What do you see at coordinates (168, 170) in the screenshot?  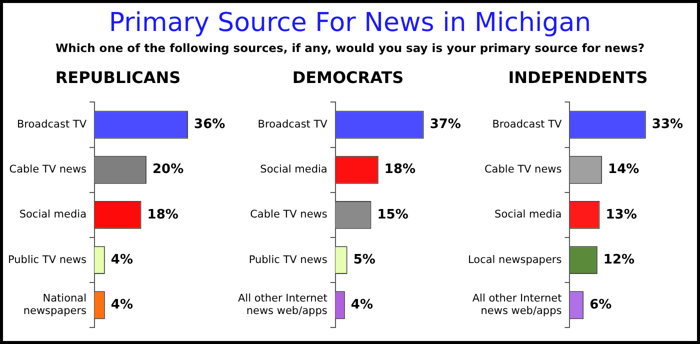 I see `data-label: 20%` at bounding box center [168, 170].